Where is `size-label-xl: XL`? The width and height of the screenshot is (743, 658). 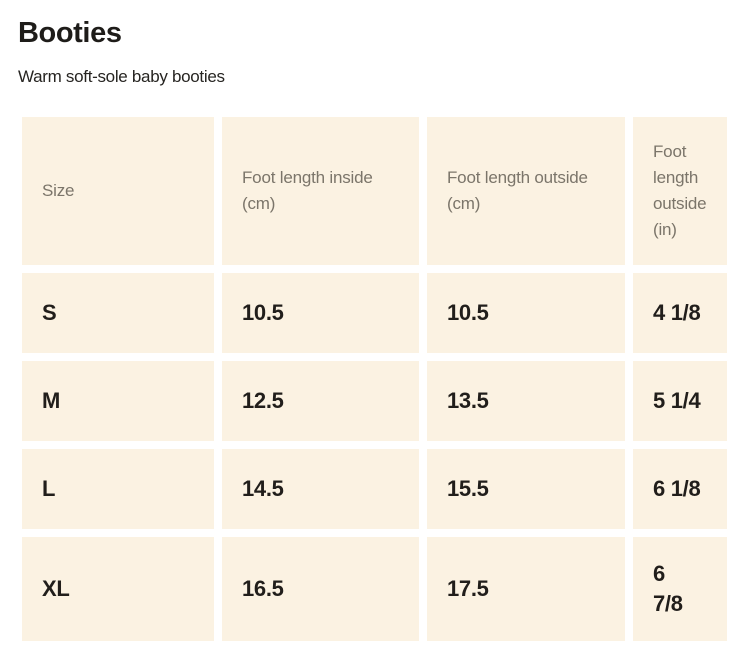 size-label-xl: XL is located at coordinates (118, 589).